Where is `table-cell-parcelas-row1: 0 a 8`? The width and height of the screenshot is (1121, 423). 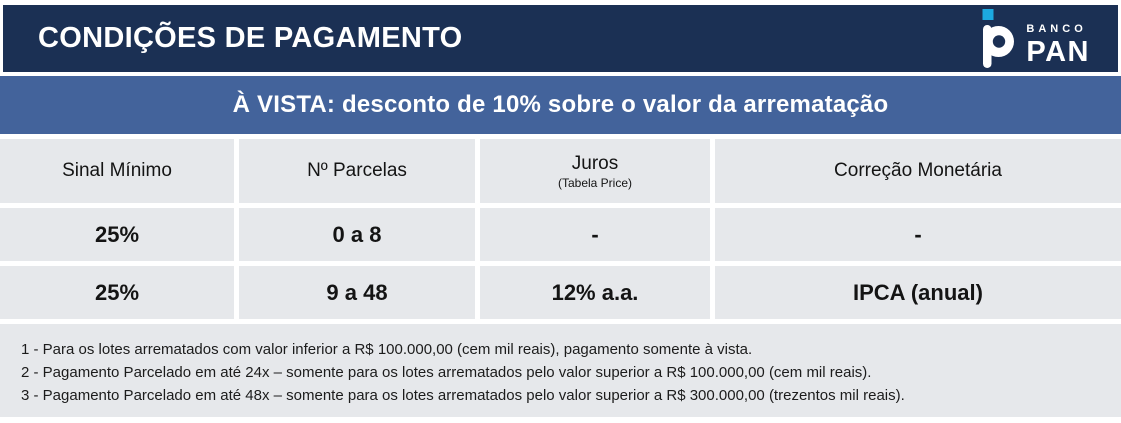 table-cell-parcelas-row1: 0 a 8 is located at coordinates (357, 234).